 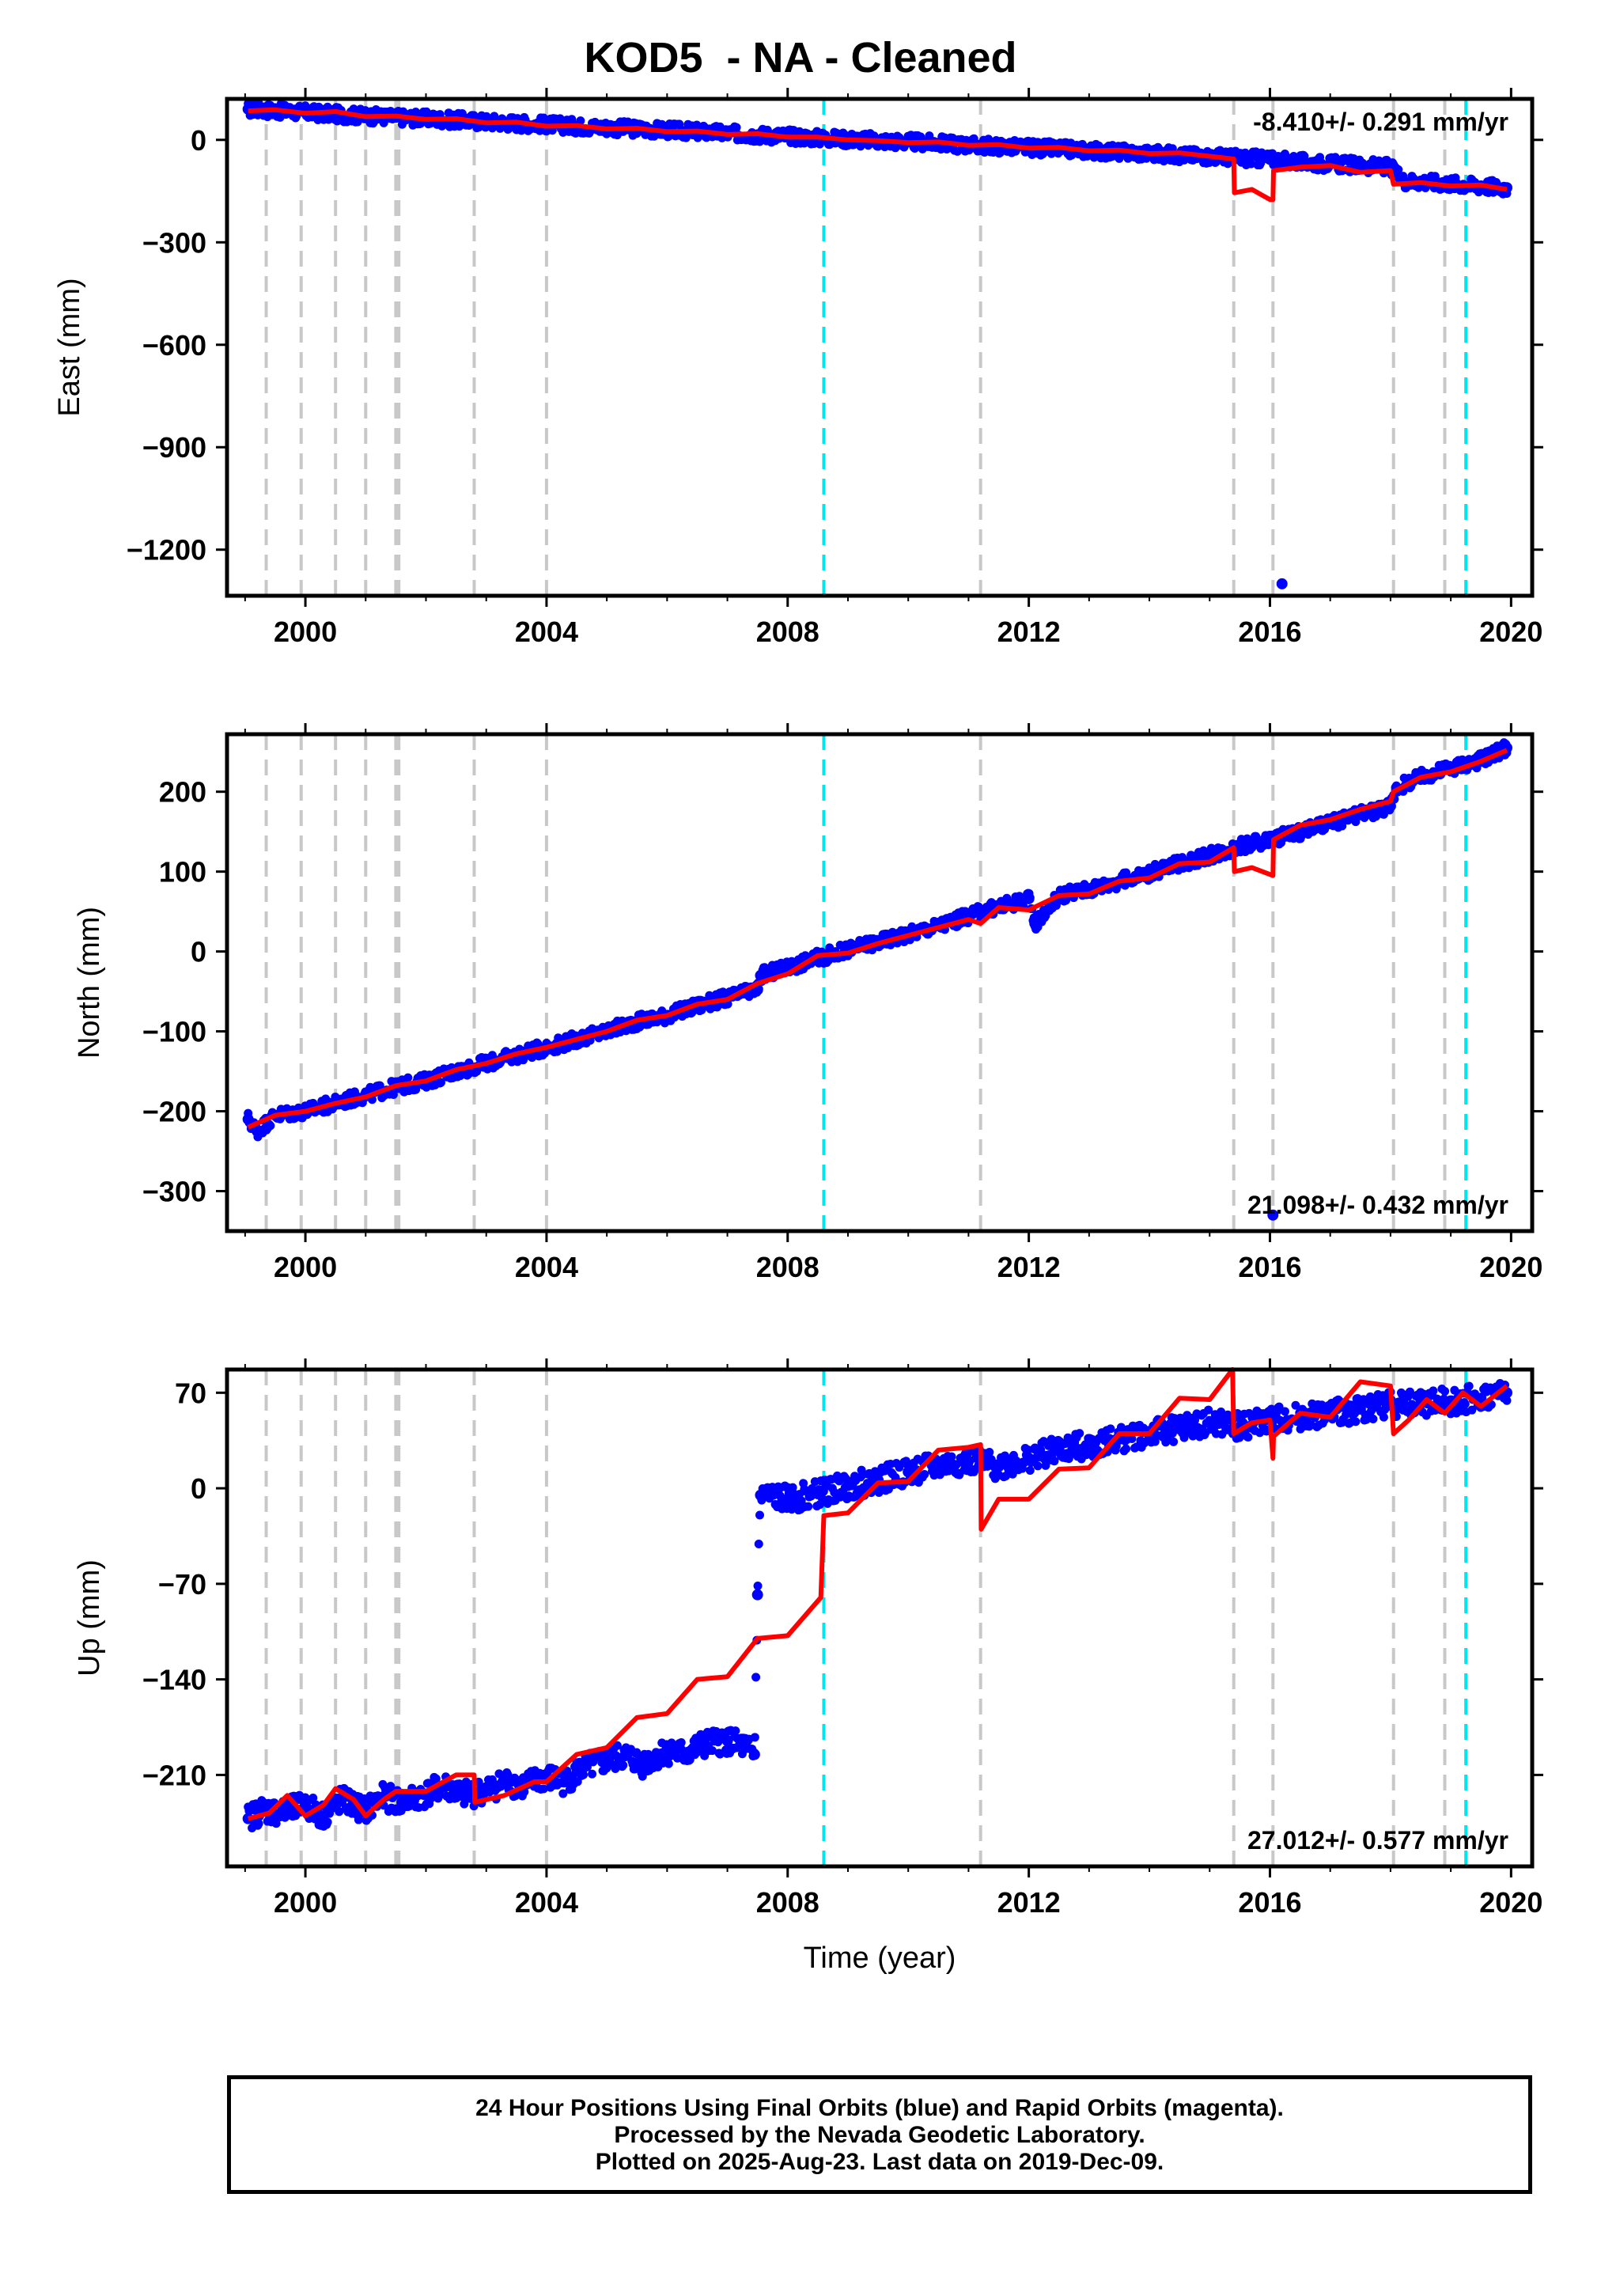 I want to click on east-x-tick-label: 2012, so click(x=1029, y=632).